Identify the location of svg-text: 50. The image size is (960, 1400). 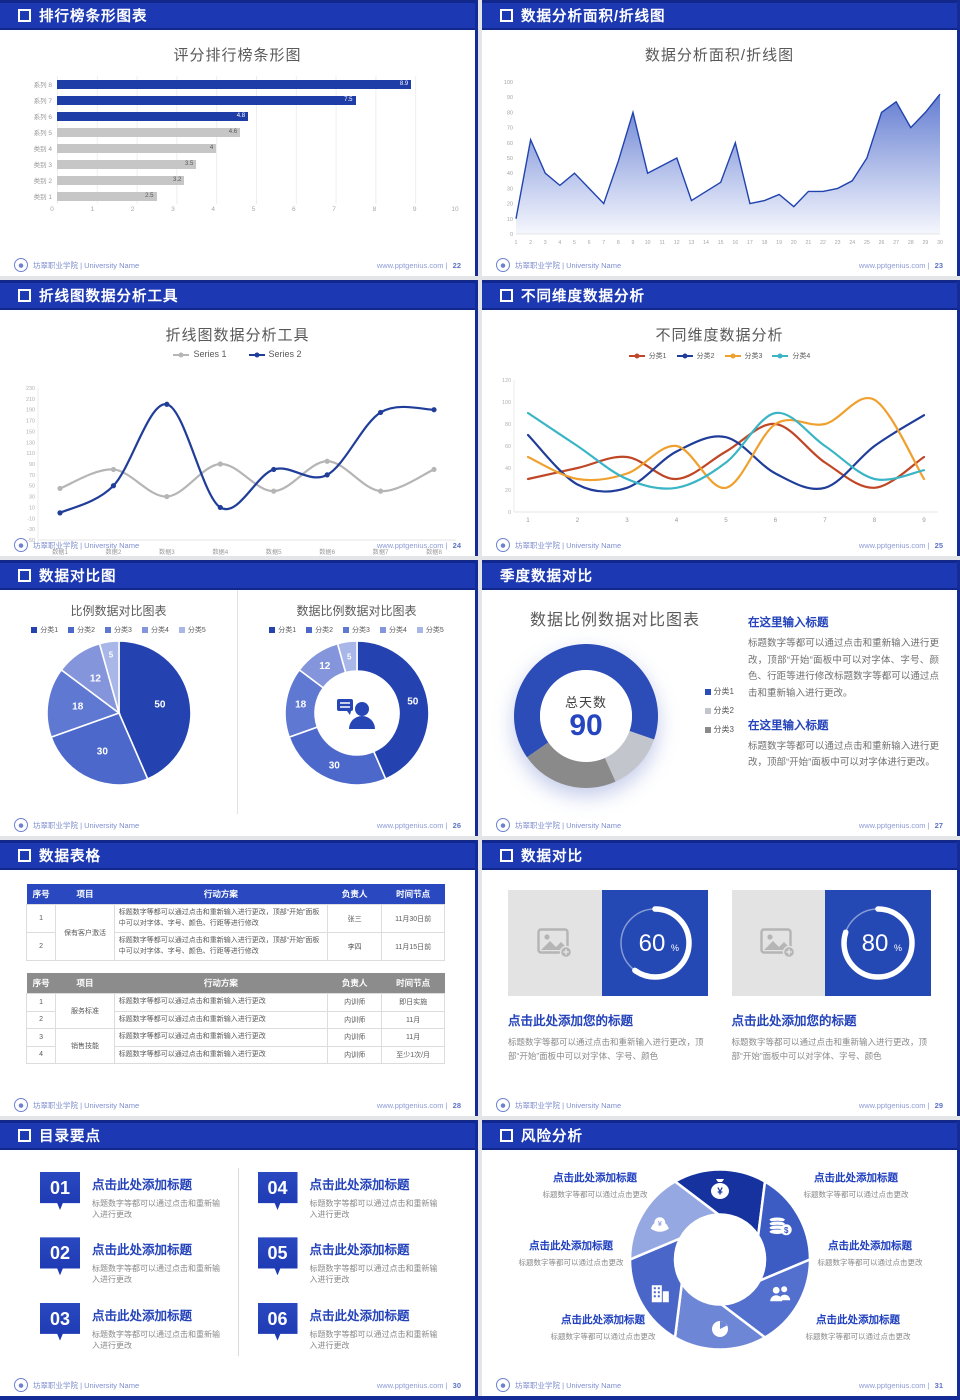
(160, 705).